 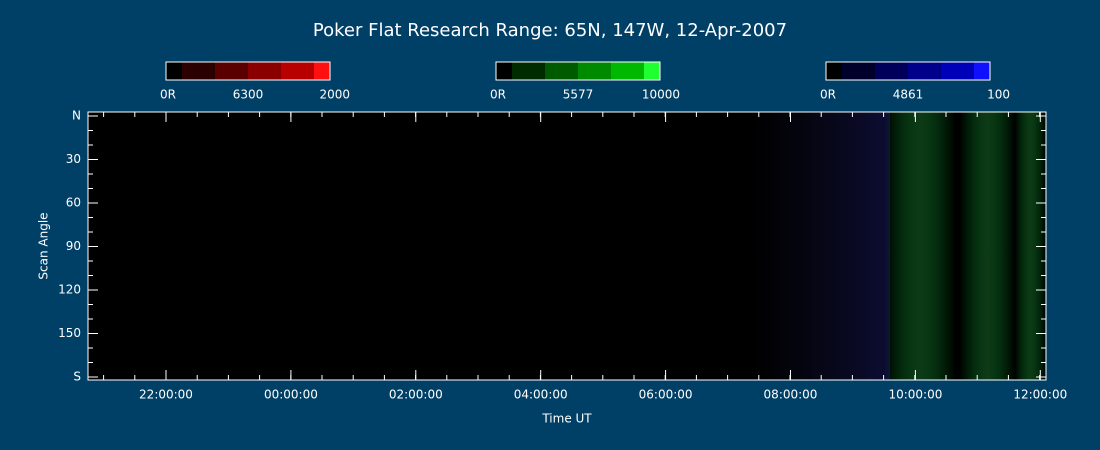 I want to click on y-tick-label: 60, so click(x=73, y=203).